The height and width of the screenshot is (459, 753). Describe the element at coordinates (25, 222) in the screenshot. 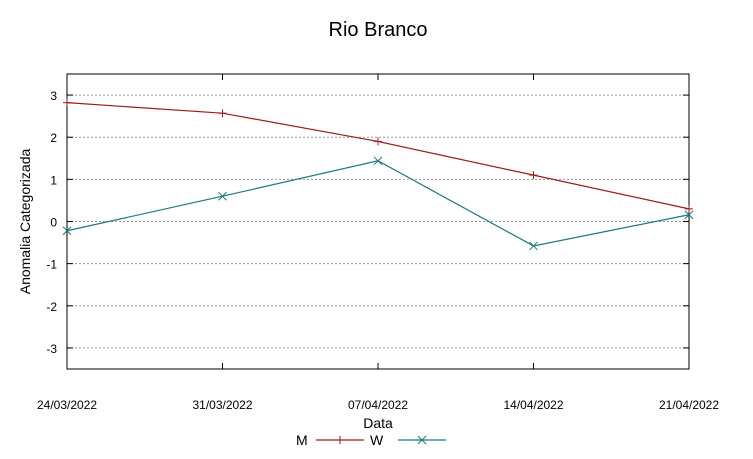

I see `y-axis-label: Anomalia Categorizada` at that location.